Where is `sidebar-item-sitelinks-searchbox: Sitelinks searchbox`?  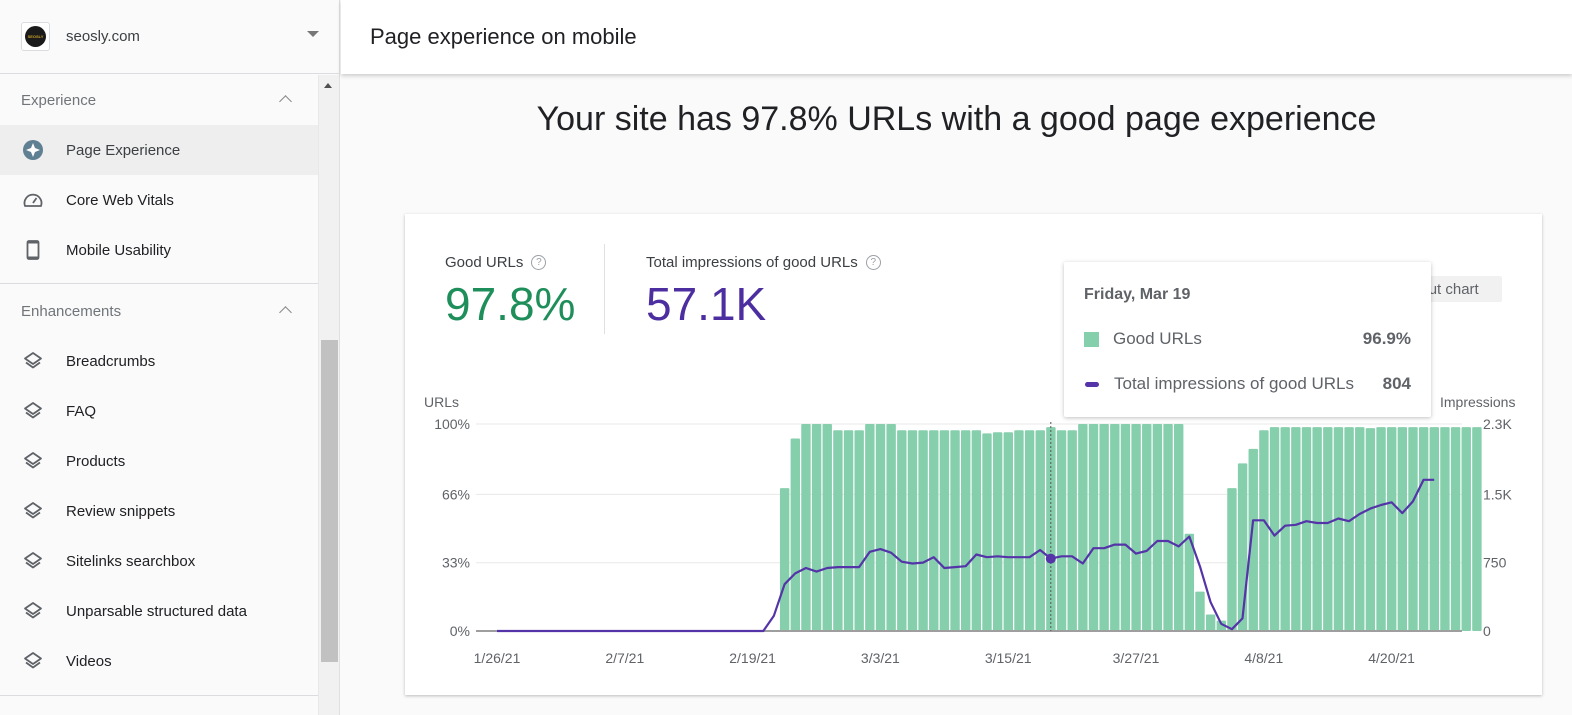
sidebar-item-sitelinks-searchbox: Sitelinks searchbox is located at coordinates (159, 561).